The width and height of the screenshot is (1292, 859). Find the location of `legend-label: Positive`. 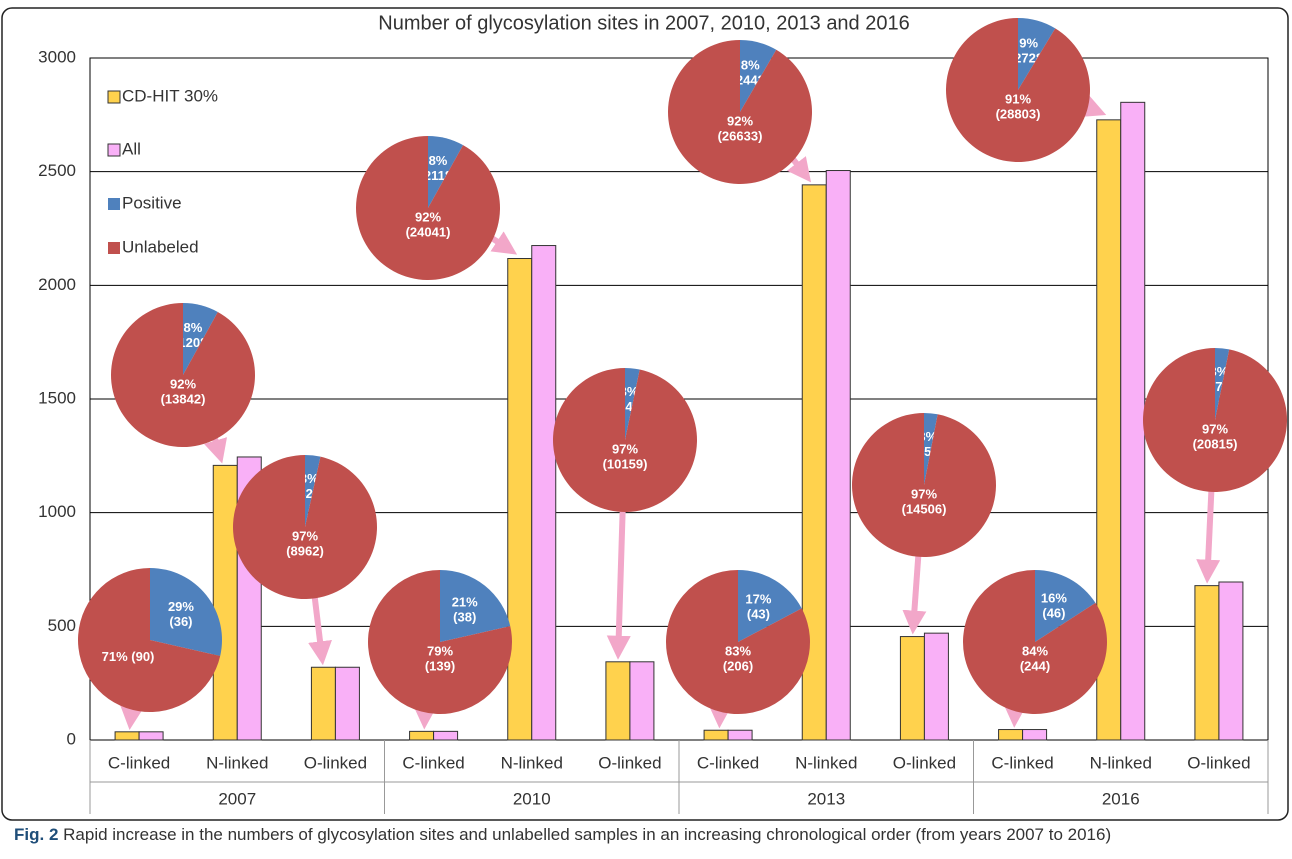

legend-label: Positive is located at coordinates (152, 202).